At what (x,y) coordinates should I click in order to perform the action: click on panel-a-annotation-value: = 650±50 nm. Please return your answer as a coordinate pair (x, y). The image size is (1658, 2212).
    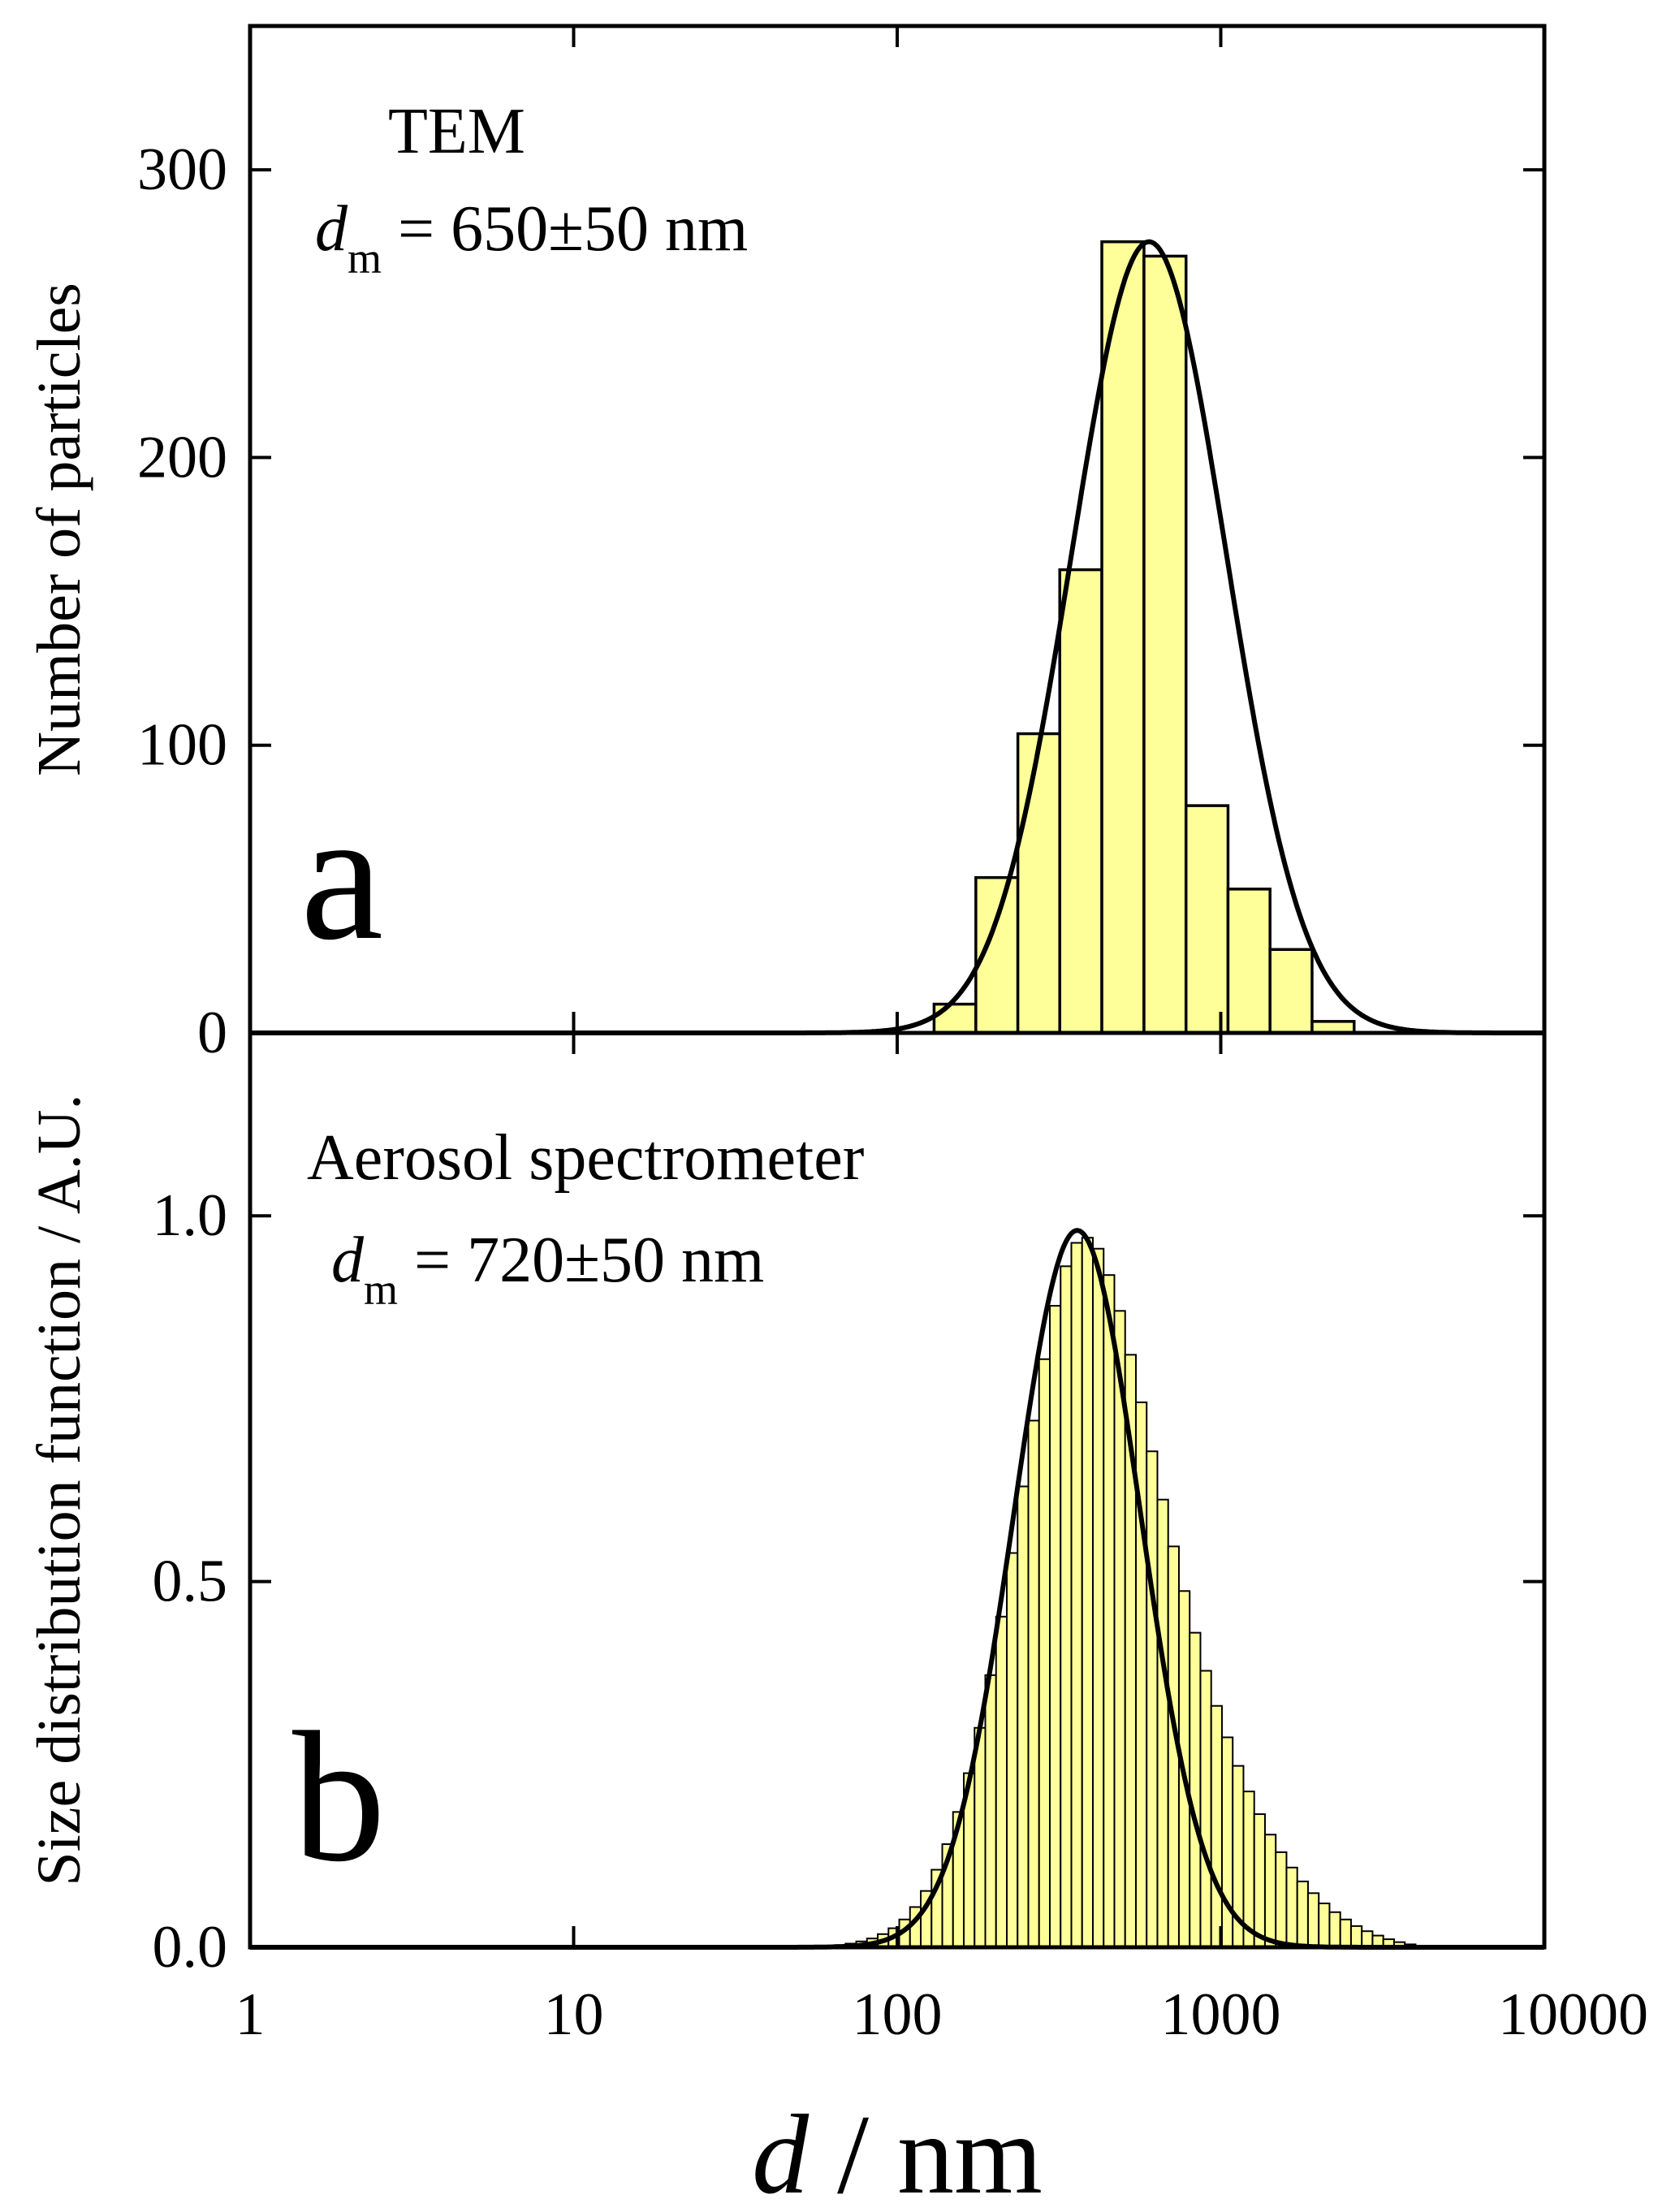
    Looking at the image, I should click on (565, 229).